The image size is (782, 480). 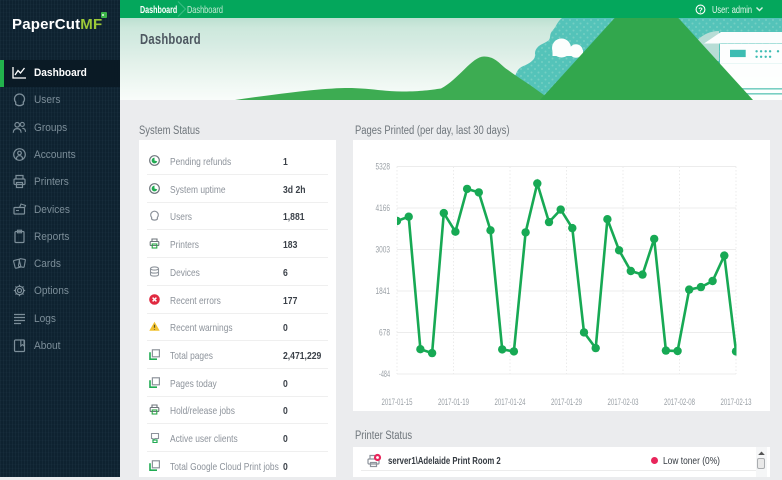 I want to click on svg-text: -484, so click(x=384, y=374).